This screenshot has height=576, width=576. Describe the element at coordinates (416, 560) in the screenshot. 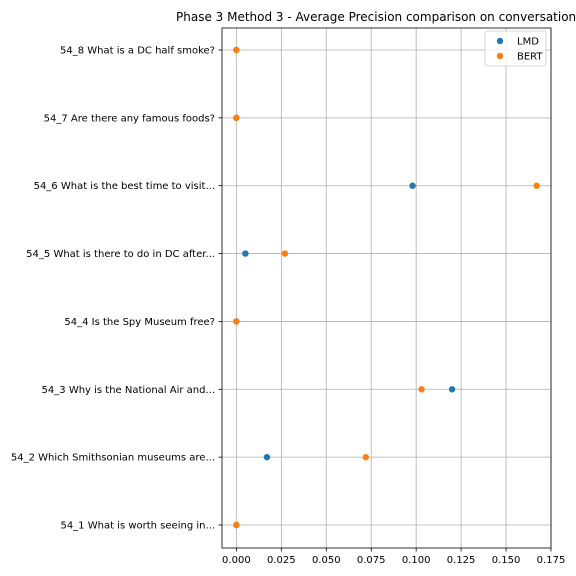

I see `x-tick-label: 0.100` at that location.